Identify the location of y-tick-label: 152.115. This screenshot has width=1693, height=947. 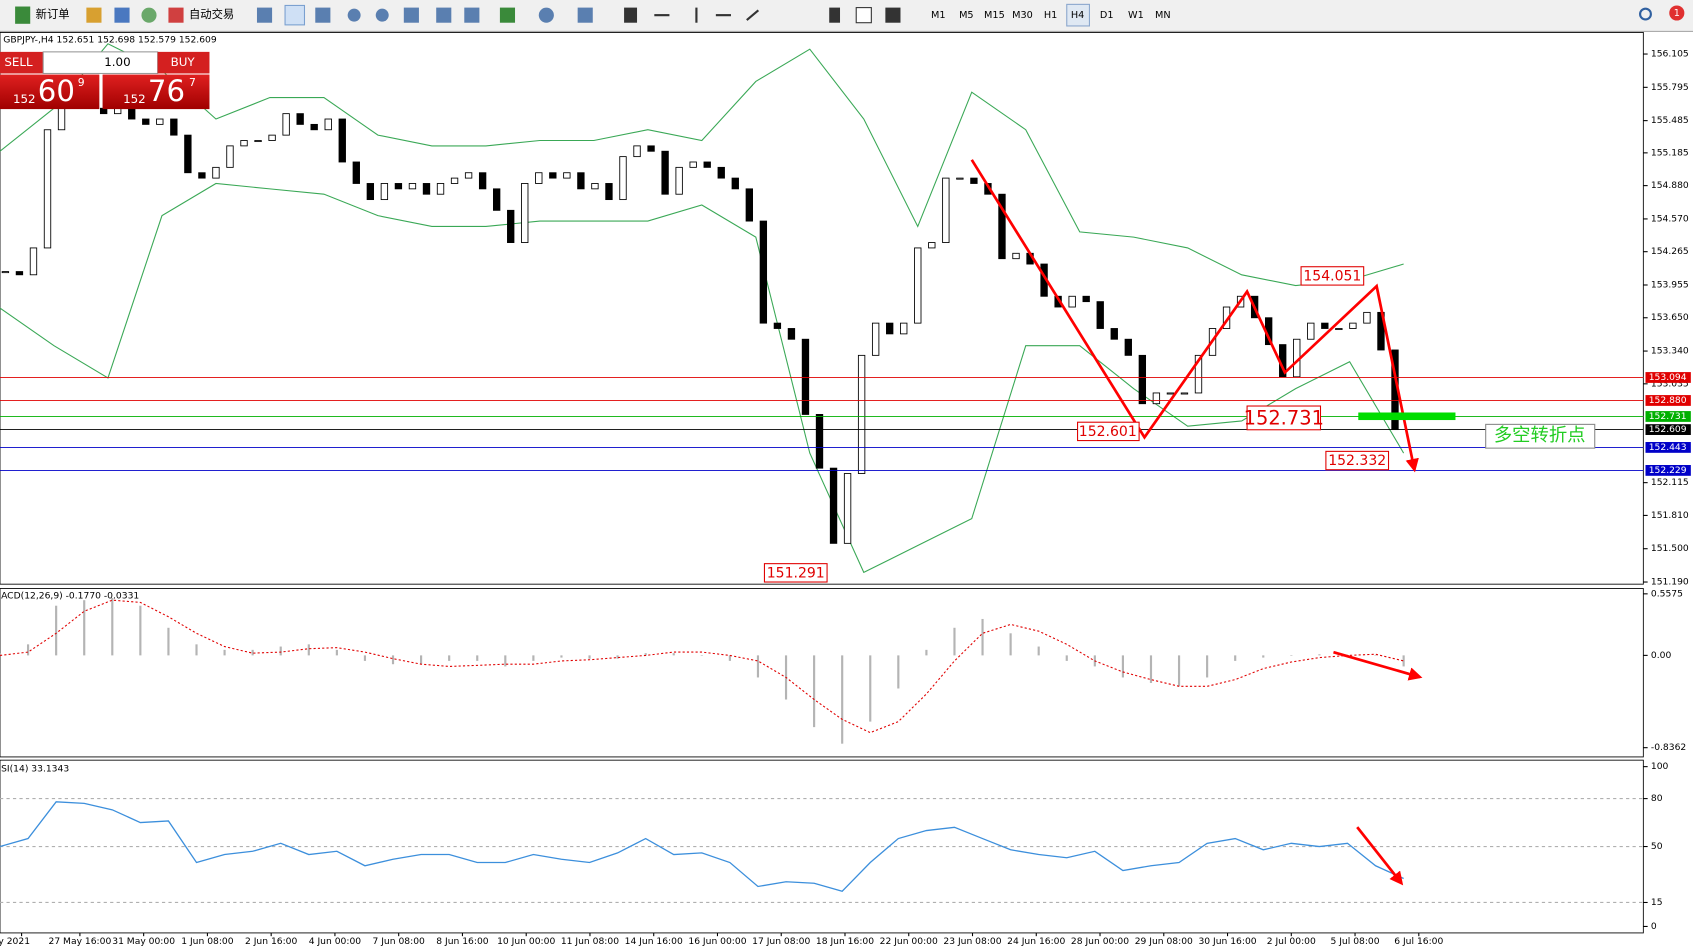
(1670, 482).